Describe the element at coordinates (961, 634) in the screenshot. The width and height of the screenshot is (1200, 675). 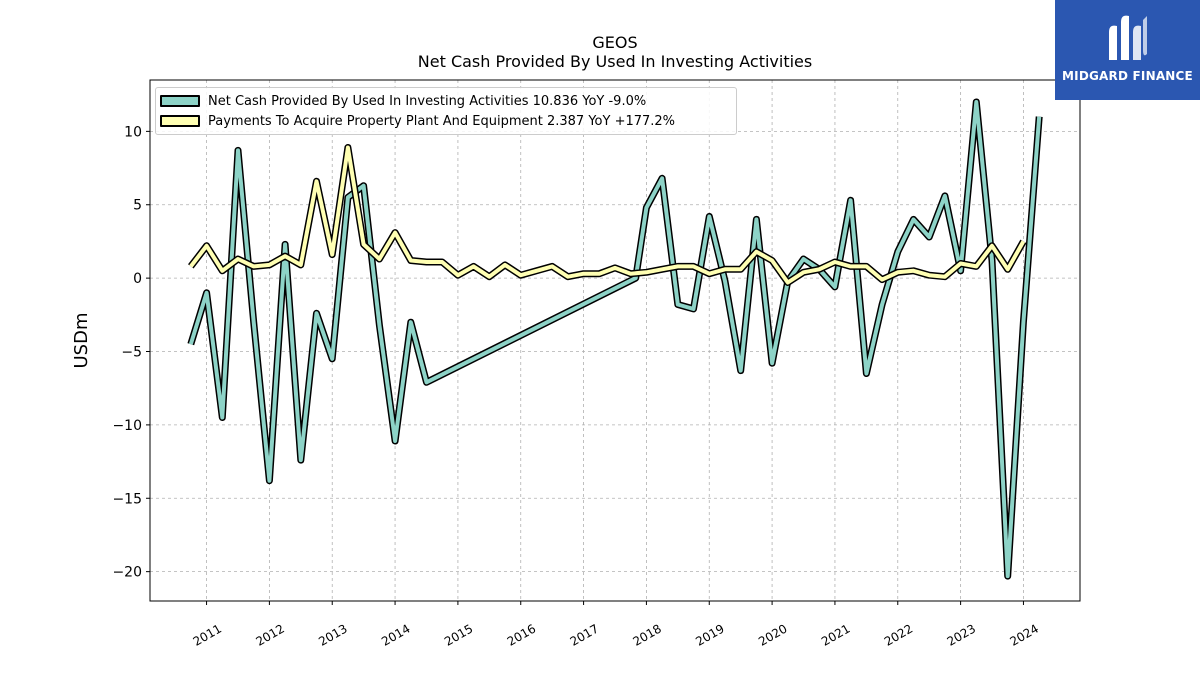
I see `x-tick-label: 2023` at that location.